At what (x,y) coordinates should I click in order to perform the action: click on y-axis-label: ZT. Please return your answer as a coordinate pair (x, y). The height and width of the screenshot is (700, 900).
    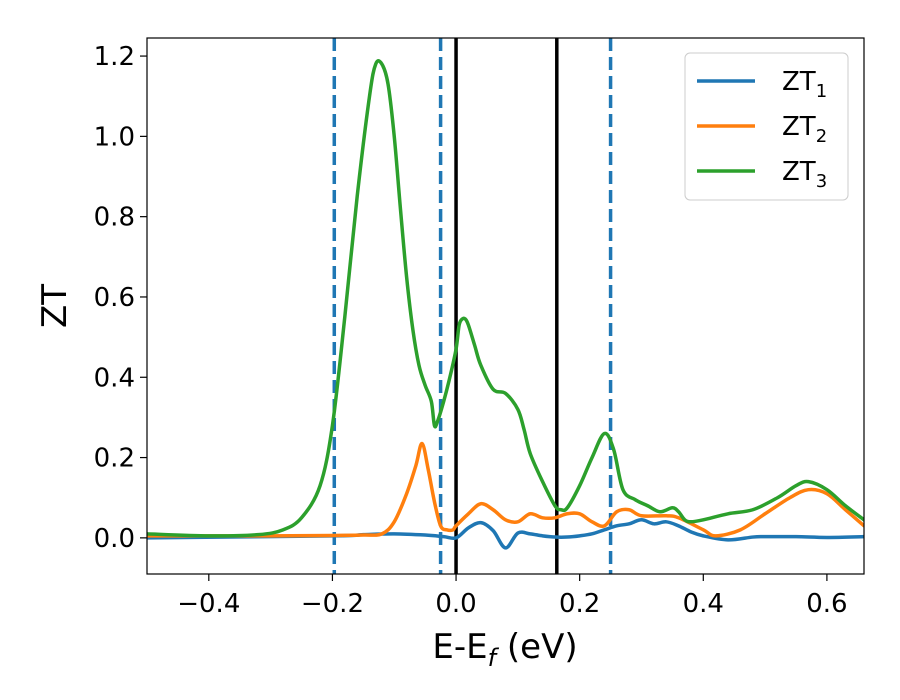
    Looking at the image, I should click on (55, 306).